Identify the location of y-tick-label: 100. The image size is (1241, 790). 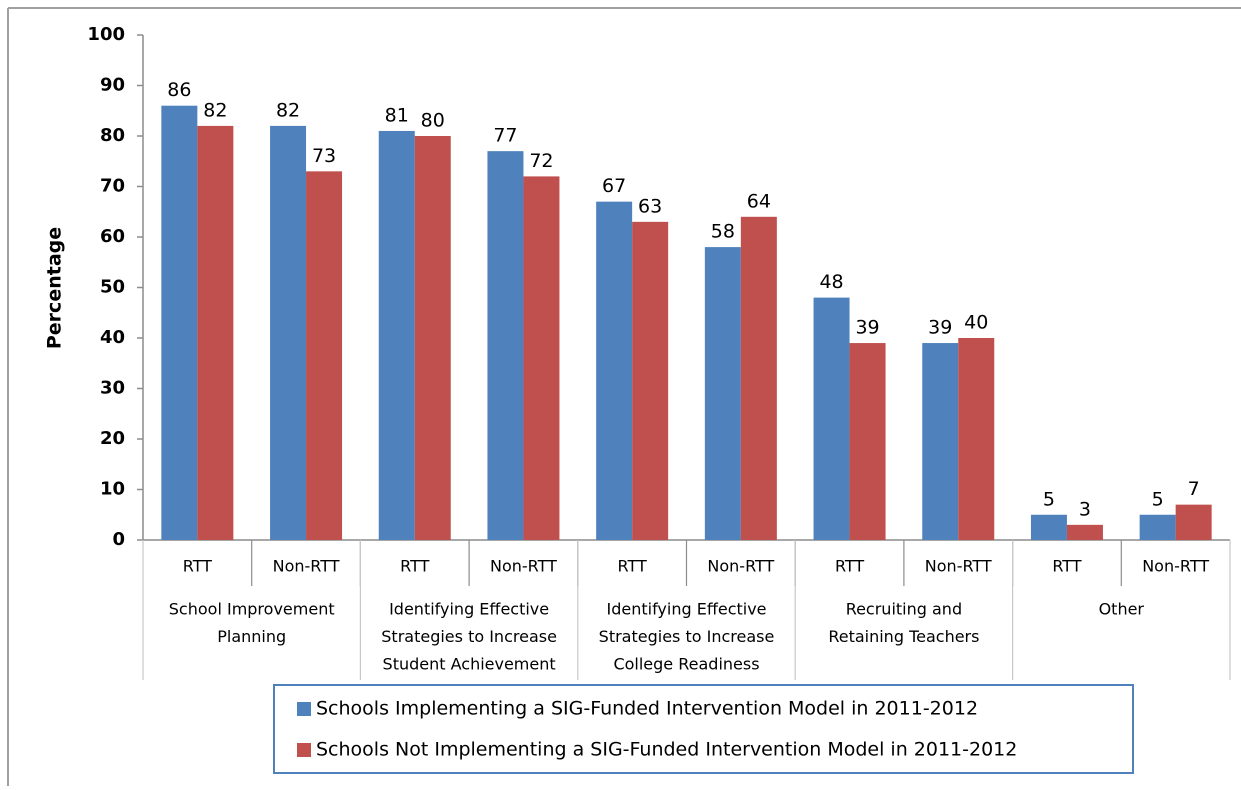
(106, 34).